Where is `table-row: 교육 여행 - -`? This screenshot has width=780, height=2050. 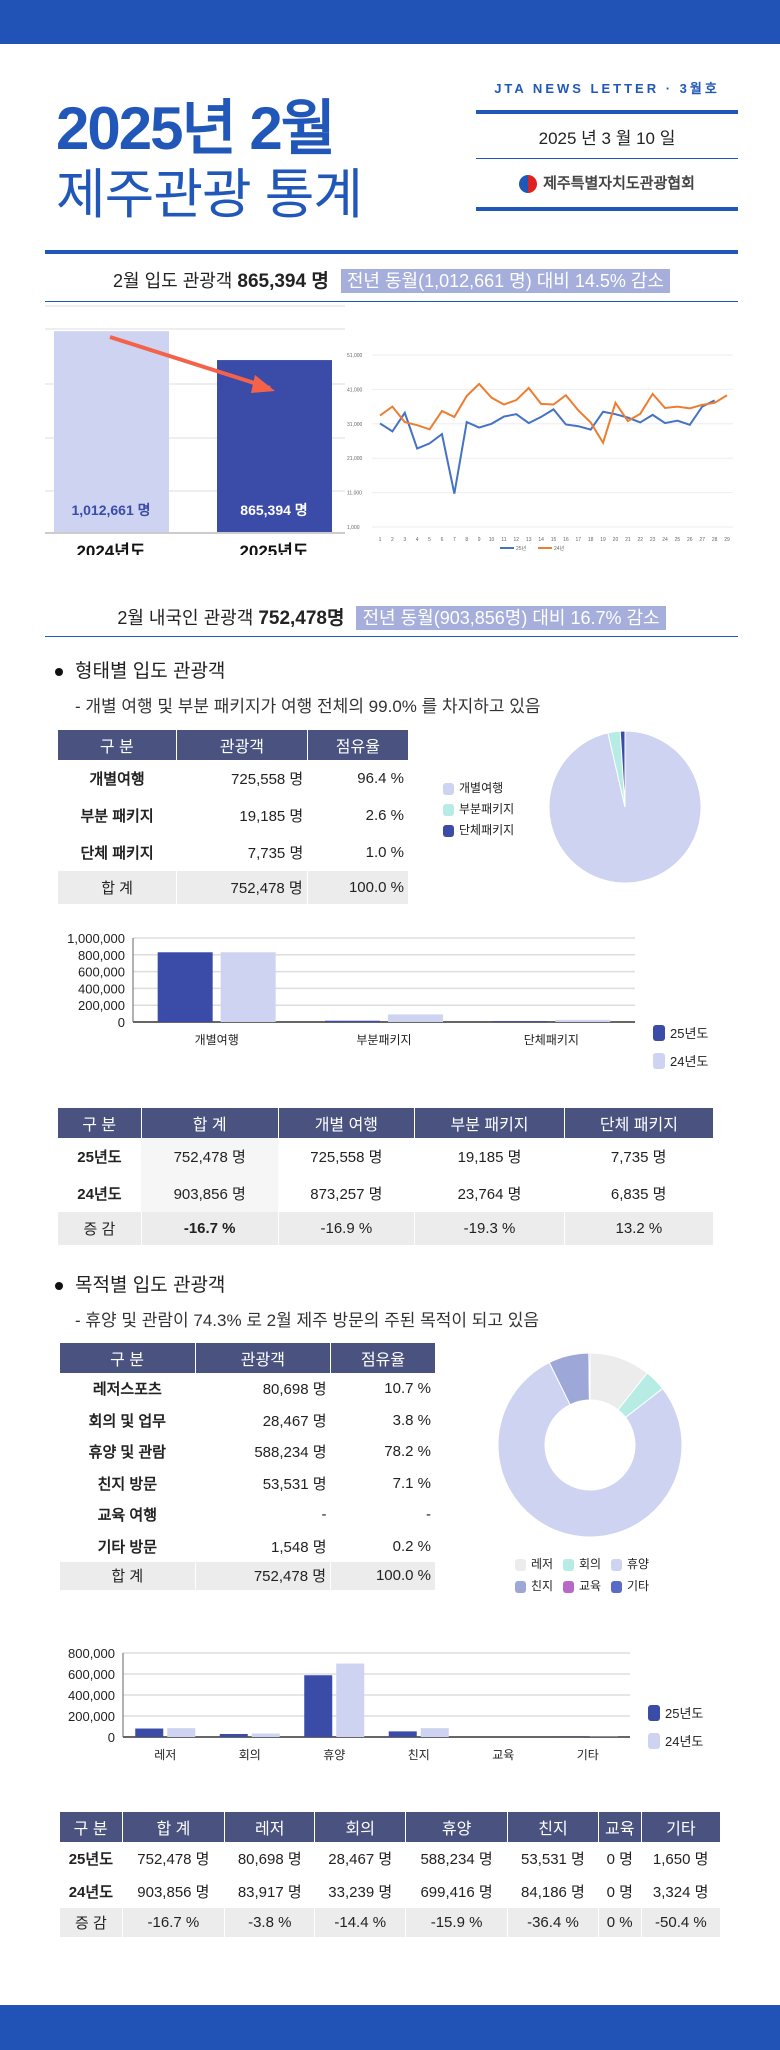 table-row: 교육 여행 - - is located at coordinates (248, 1515).